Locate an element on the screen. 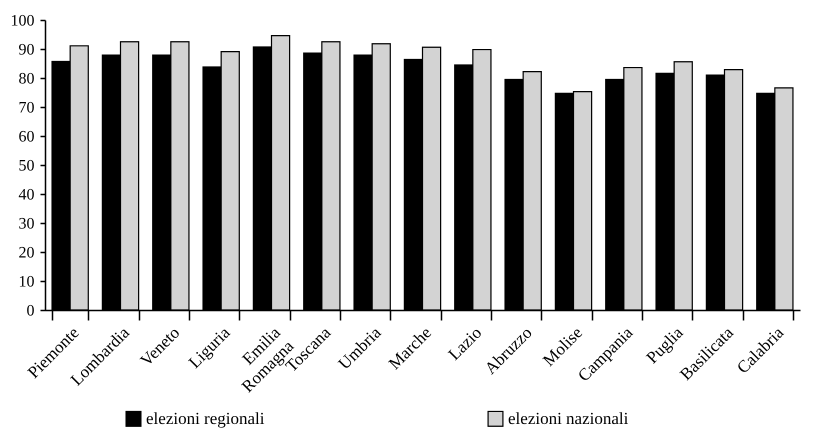  y-tick-label: 90 is located at coordinates (26, 50).